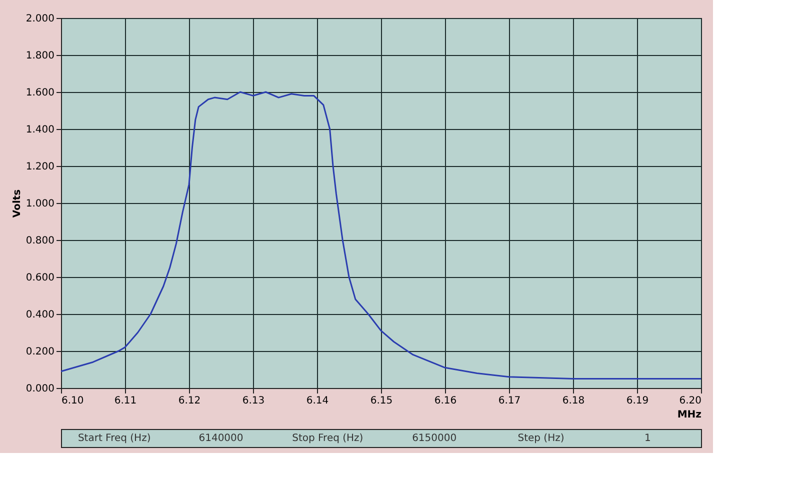 The image size is (800, 488). Describe the element at coordinates (40, 56) in the screenshot. I see `y-tick-label: 1.800` at that location.